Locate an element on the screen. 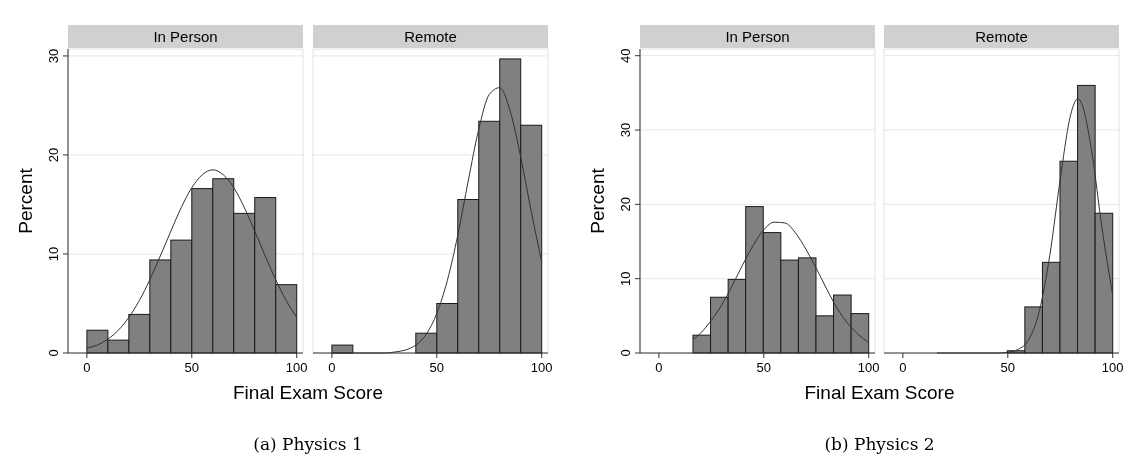 This screenshot has width=1135, height=471. text: (a) Physics 1 is located at coordinates (308, 444).